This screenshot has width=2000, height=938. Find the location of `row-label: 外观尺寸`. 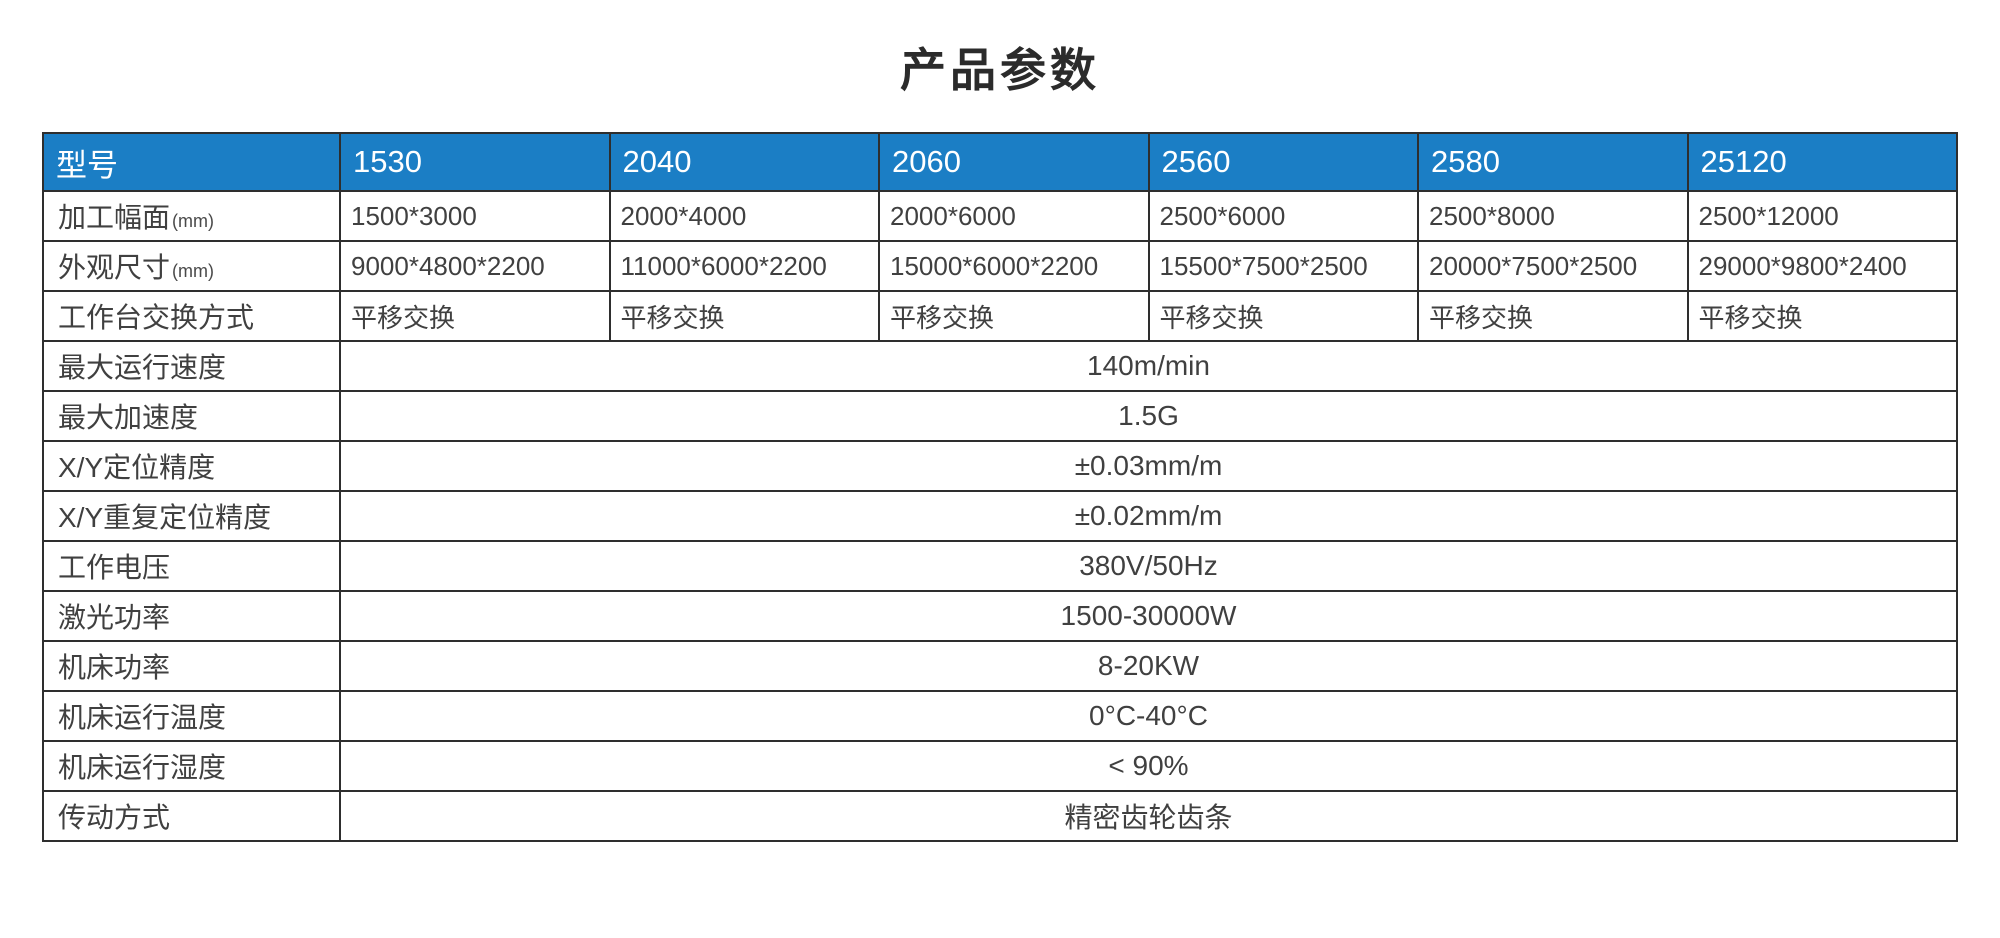

row-label: 外观尺寸 is located at coordinates (114, 267).